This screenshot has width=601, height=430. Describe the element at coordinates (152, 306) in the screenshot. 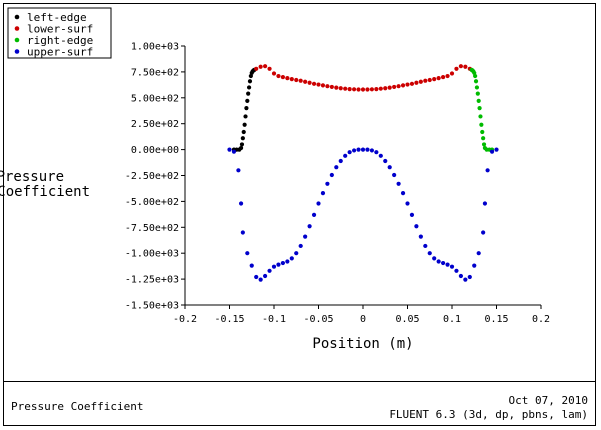

I see `y-tick-label: -1.50e+03` at that location.